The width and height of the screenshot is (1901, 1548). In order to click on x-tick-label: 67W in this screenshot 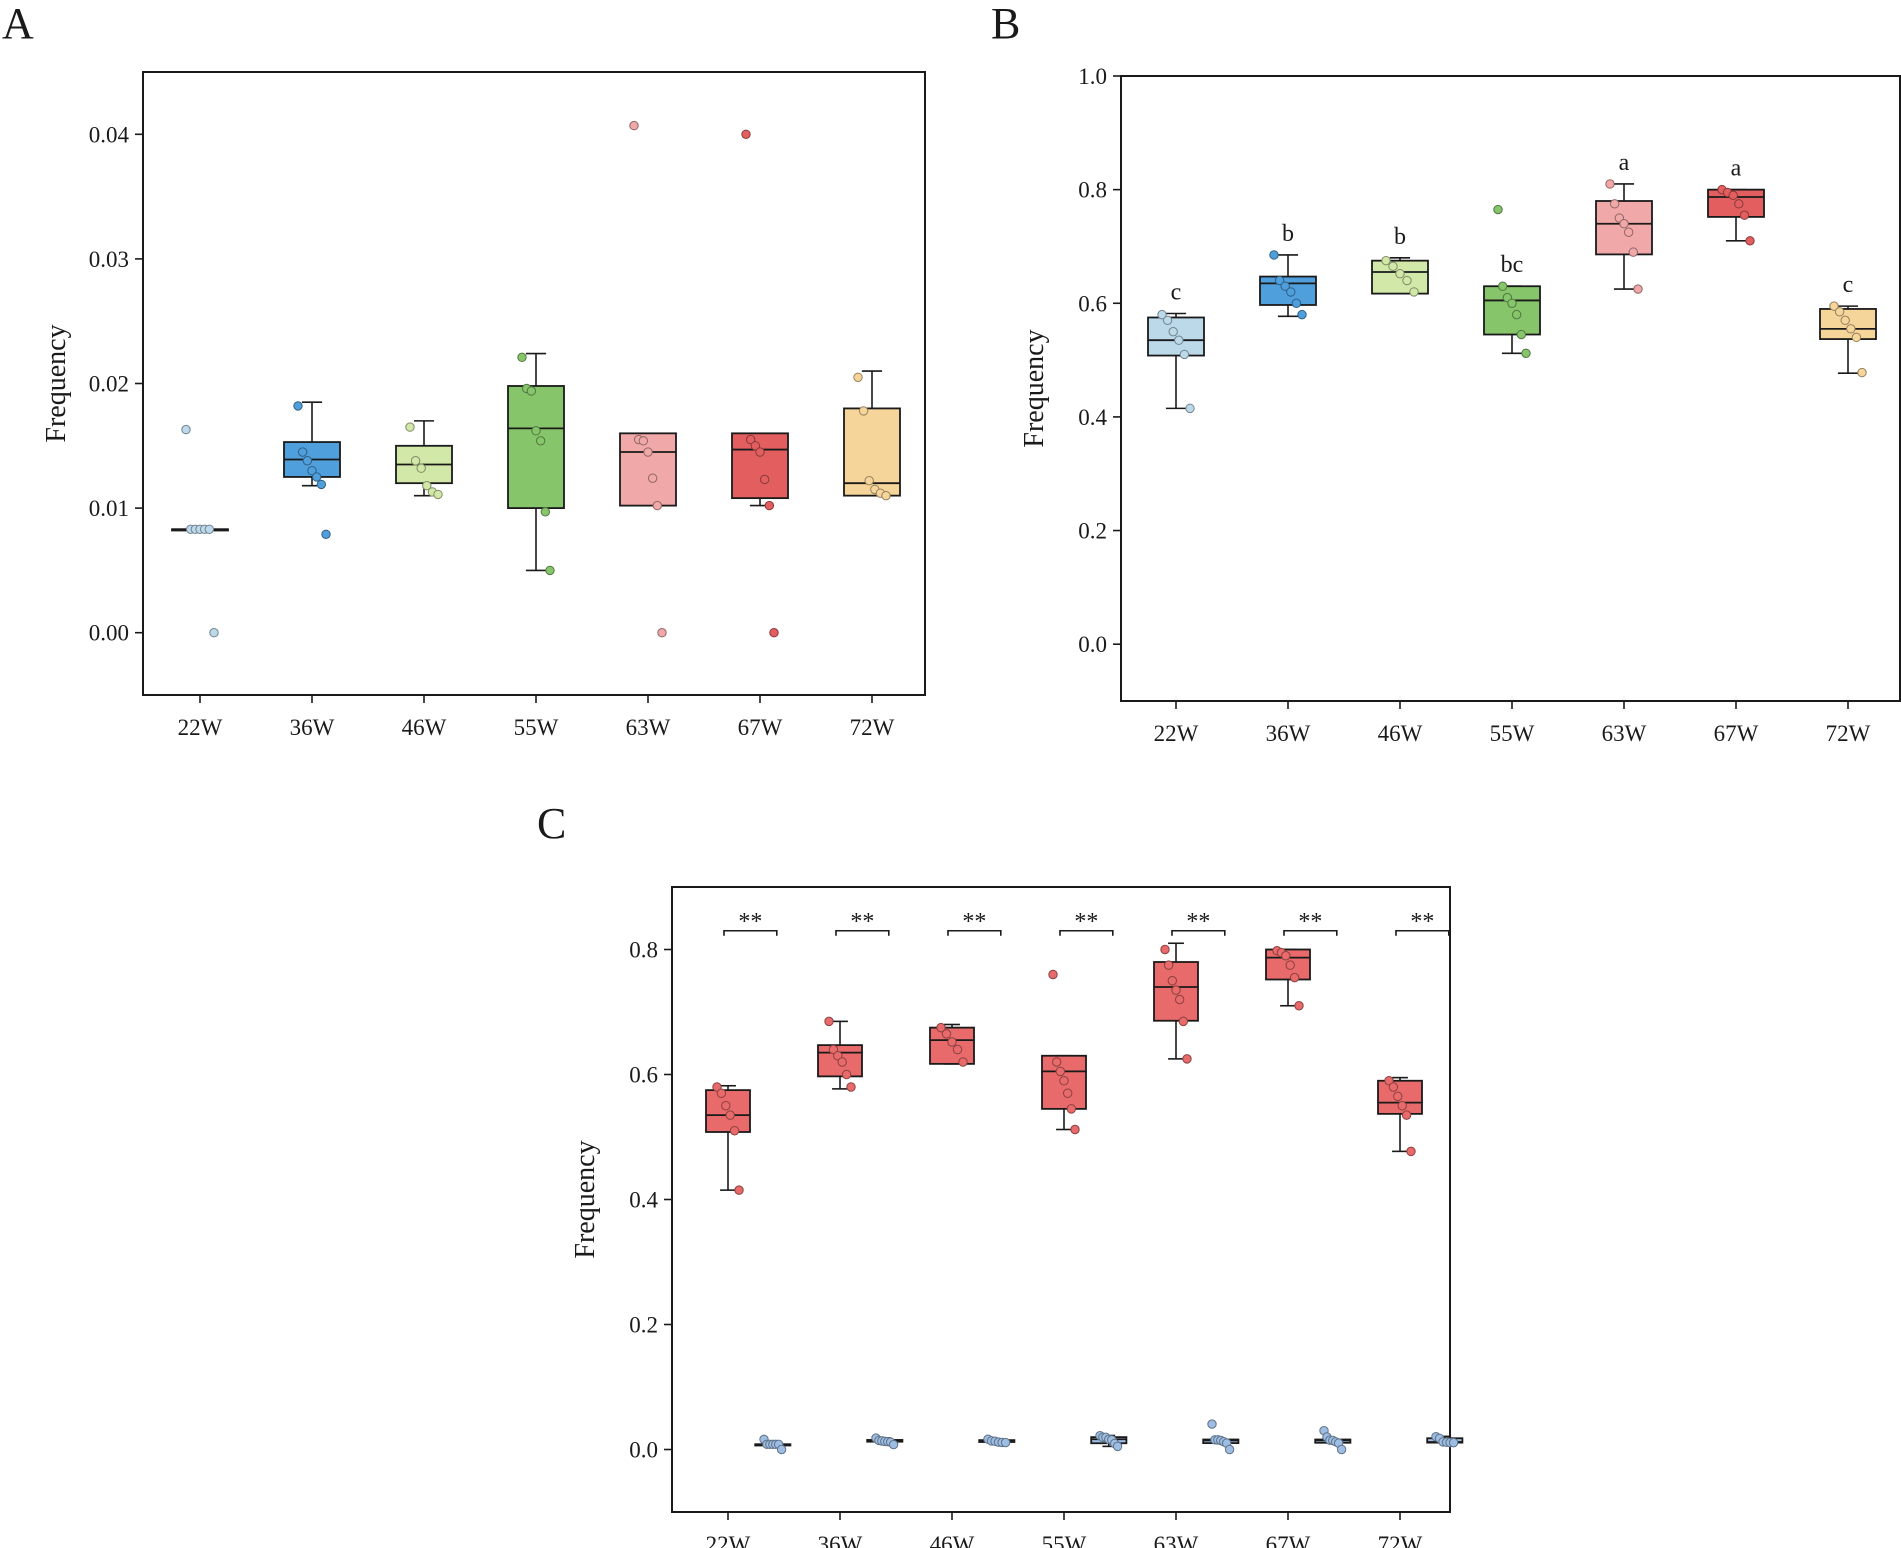, I will do `click(760, 727)`.